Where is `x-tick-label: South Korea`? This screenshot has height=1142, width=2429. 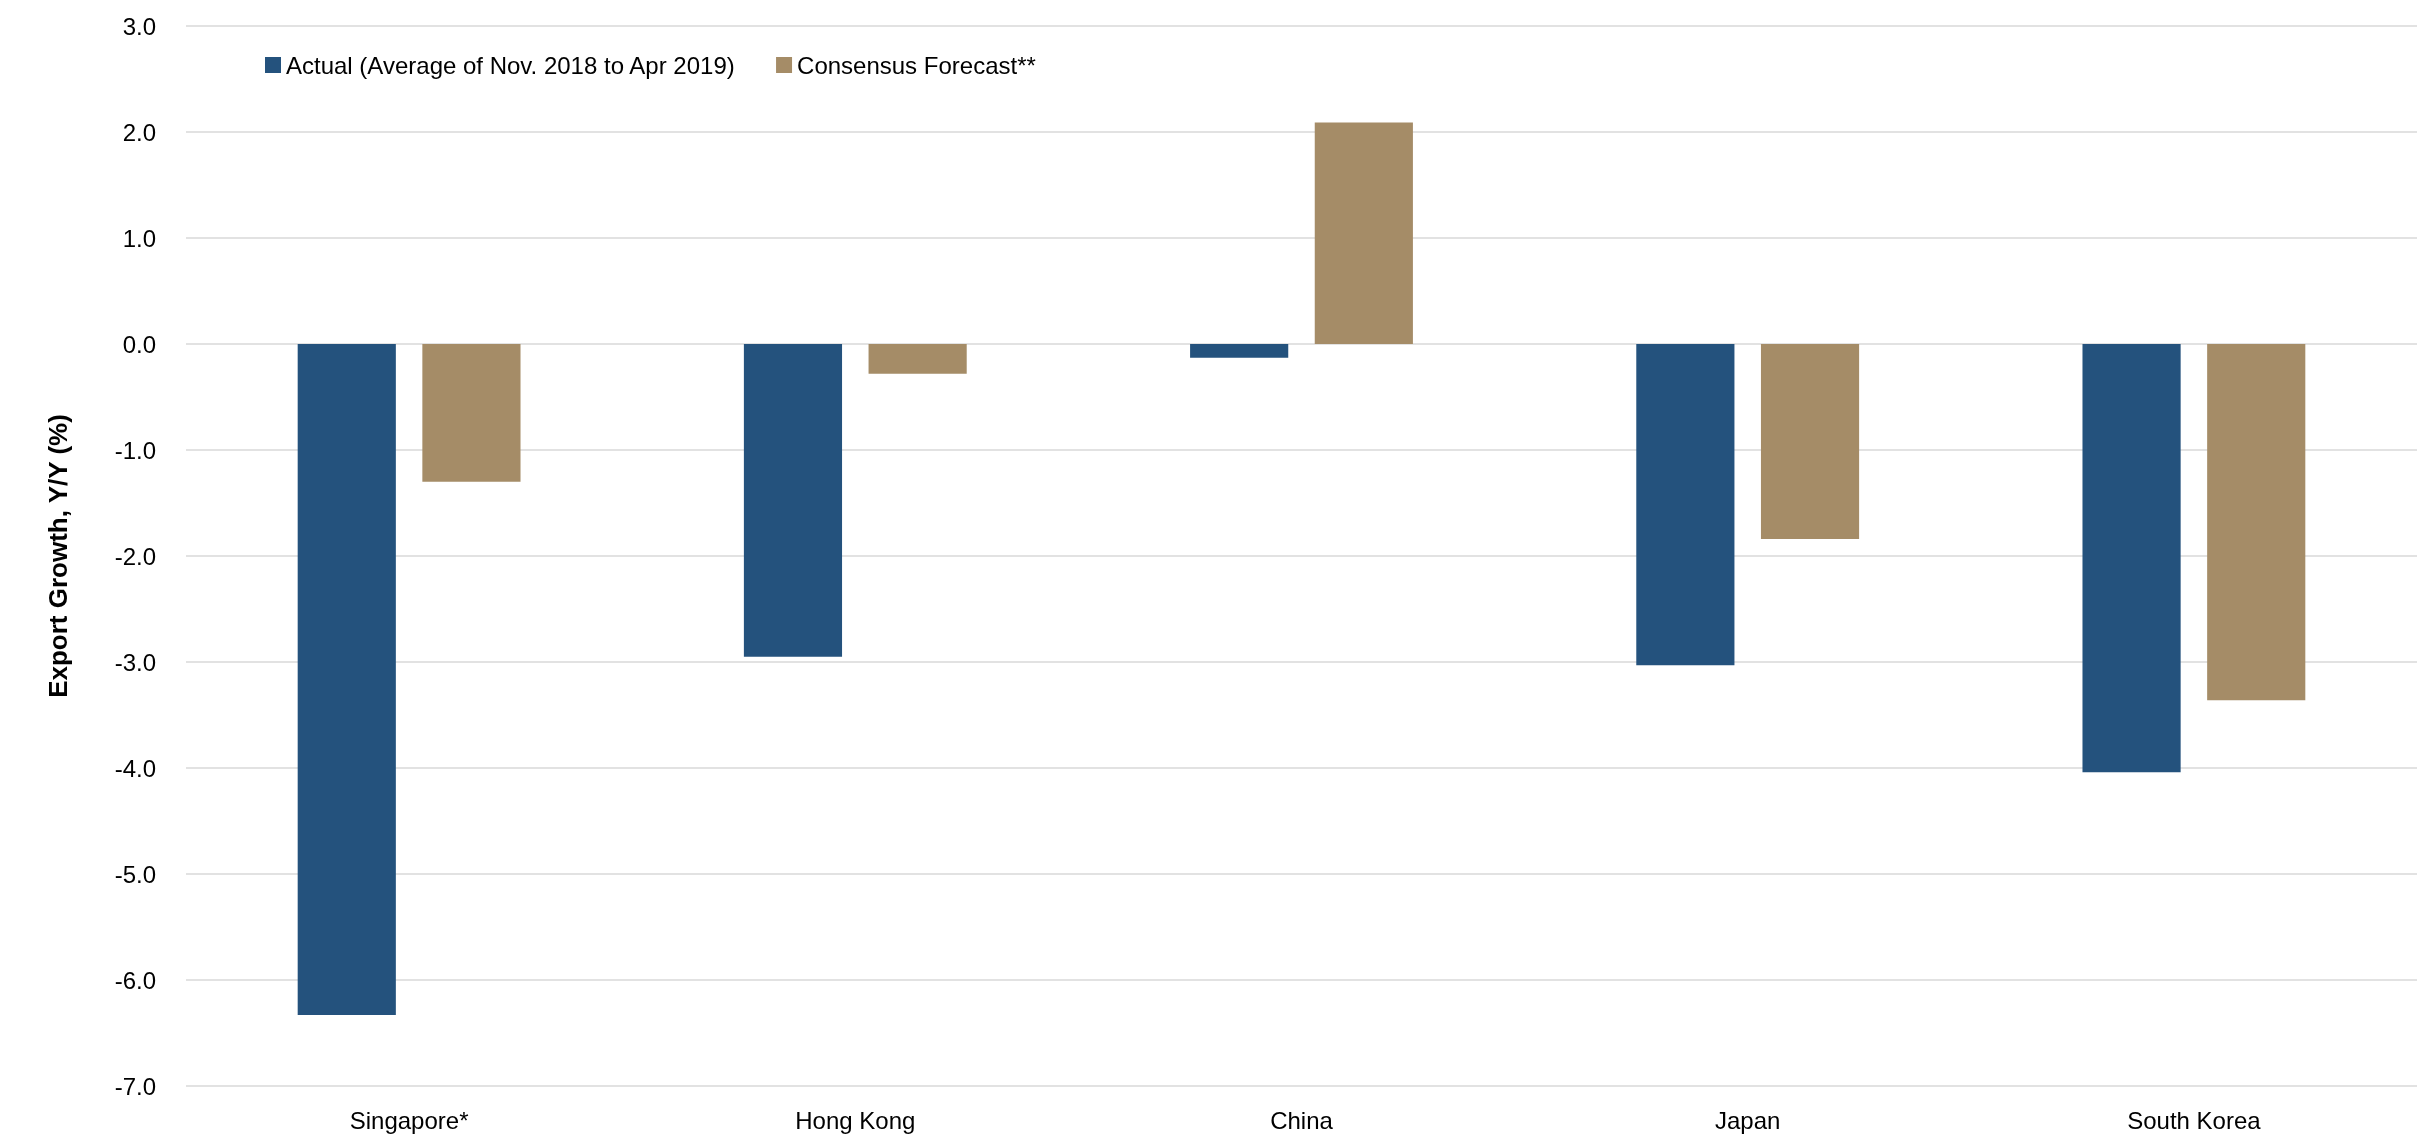
x-tick-label: South Korea is located at coordinates (2194, 1120).